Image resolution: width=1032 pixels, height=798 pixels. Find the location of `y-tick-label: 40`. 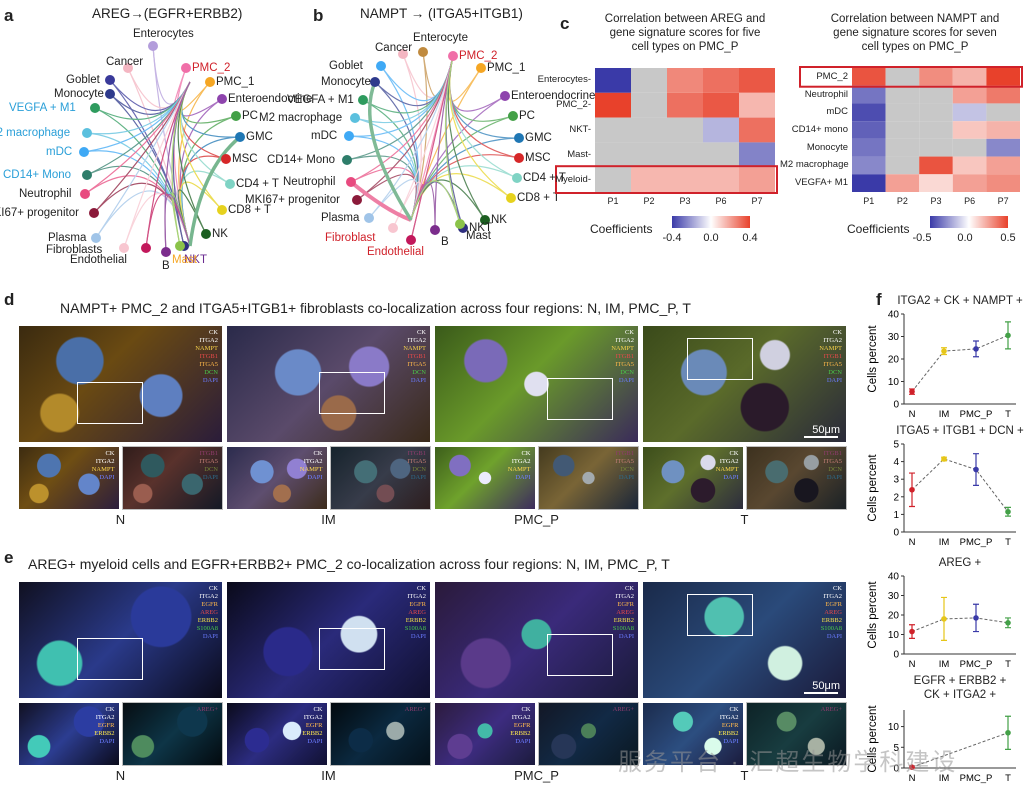

y-tick-label: 40 is located at coordinates (894, 577).